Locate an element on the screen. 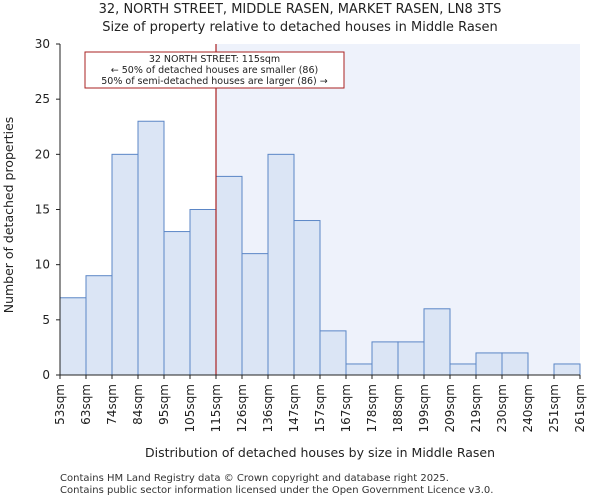 Image resolution: width=600 pixels, height=500 pixels. bar-105sqm is located at coordinates (203, 292).